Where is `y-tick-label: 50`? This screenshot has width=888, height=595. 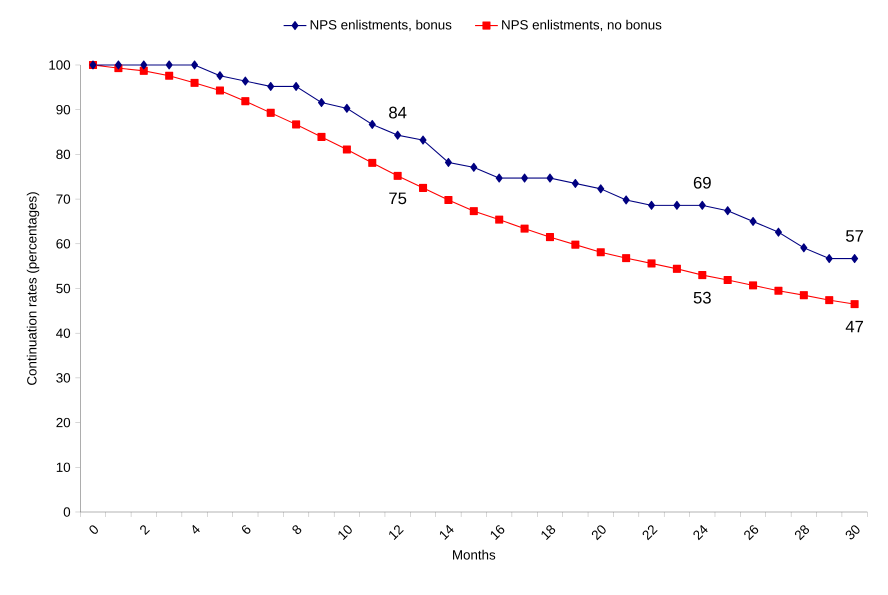 y-tick-label: 50 is located at coordinates (63, 289).